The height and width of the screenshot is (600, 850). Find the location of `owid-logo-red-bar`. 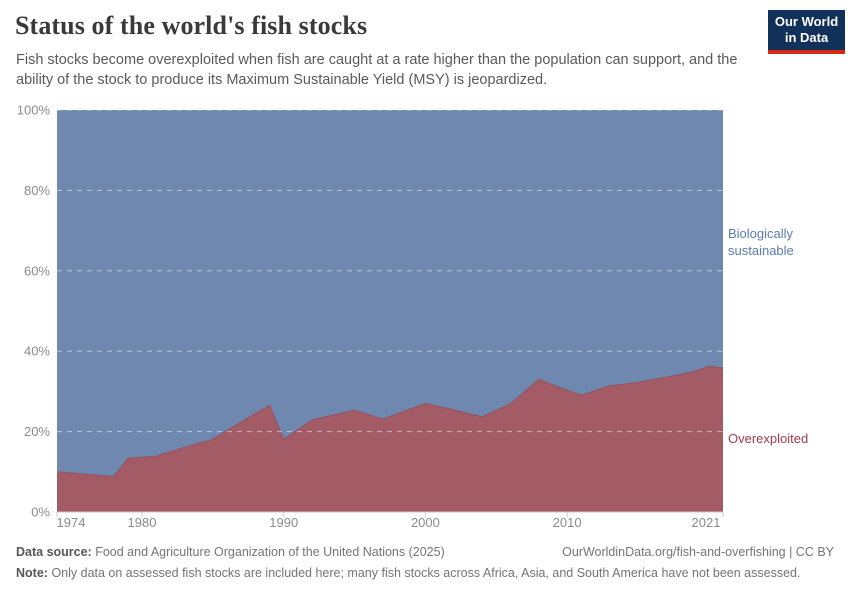

owid-logo-red-bar is located at coordinates (806, 52).